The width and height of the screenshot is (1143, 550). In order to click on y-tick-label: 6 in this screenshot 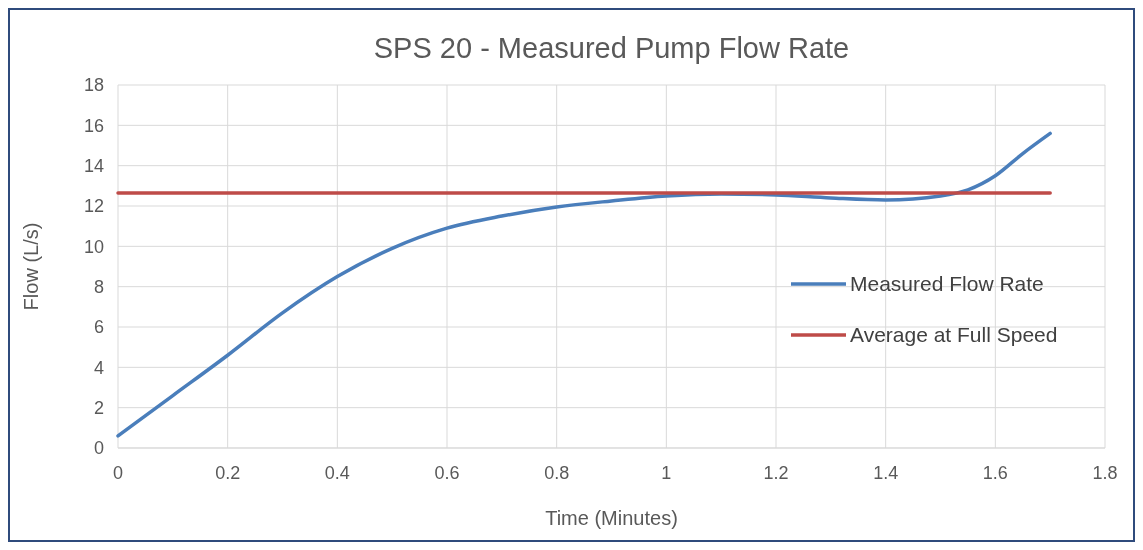, I will do `click(98, 327)`.